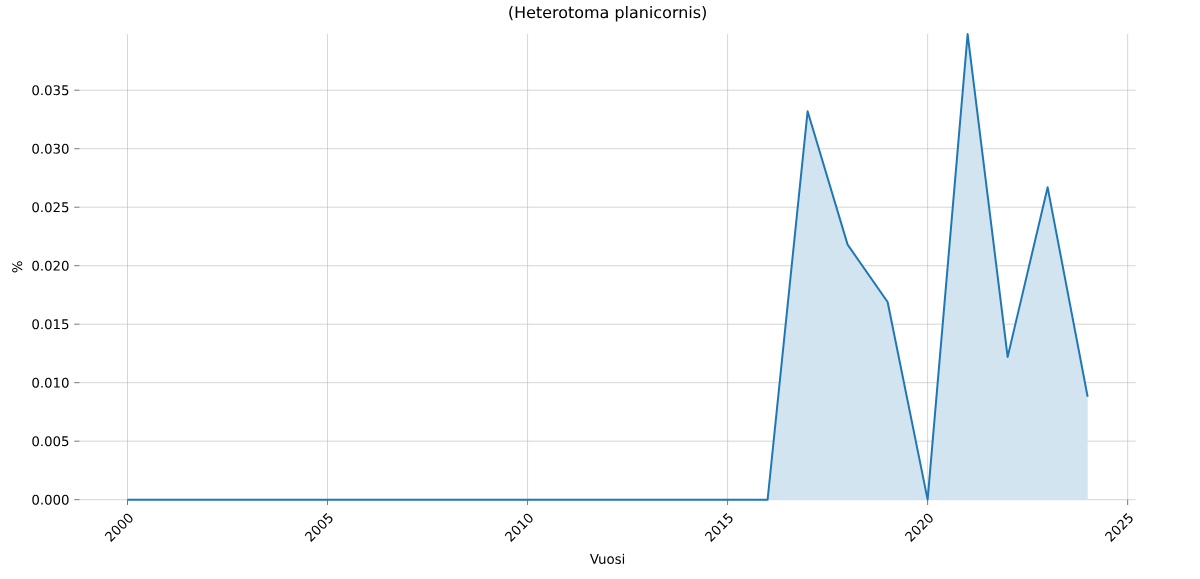 This screenshot has width=1200, height=579. What do you see at coordinates (50, 265) in the screenshot?
I see `y-tick-label: 0.020` at bounding box center [50, 265].